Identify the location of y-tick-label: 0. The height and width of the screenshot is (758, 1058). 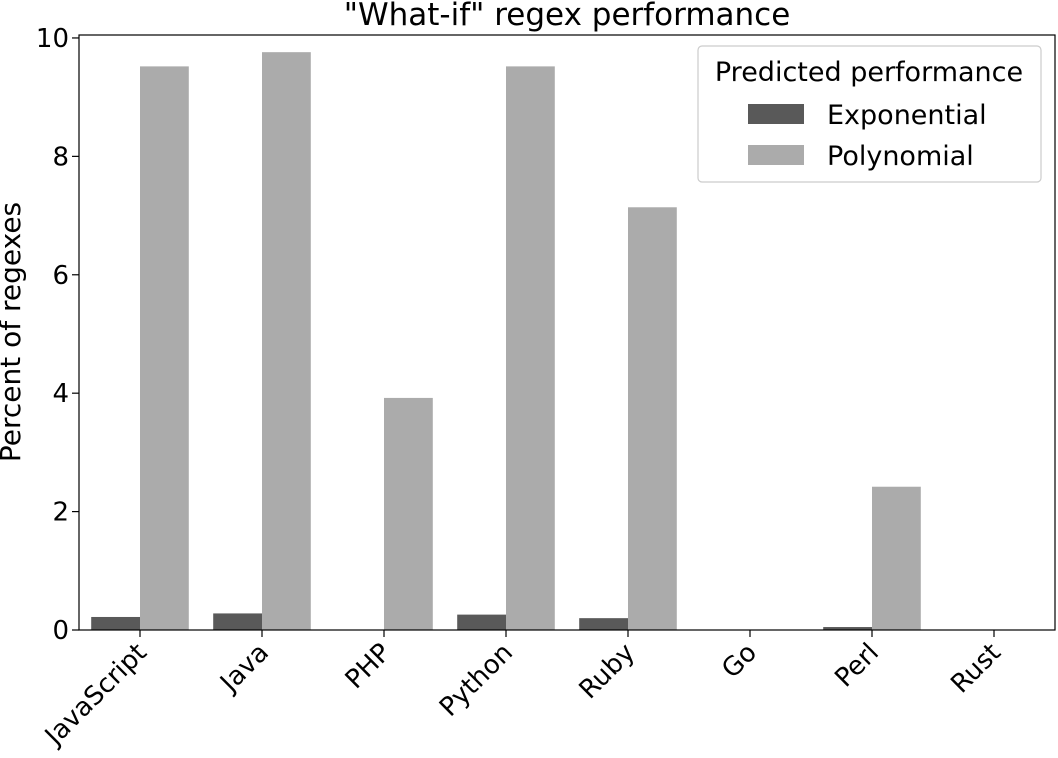
(60, 631).